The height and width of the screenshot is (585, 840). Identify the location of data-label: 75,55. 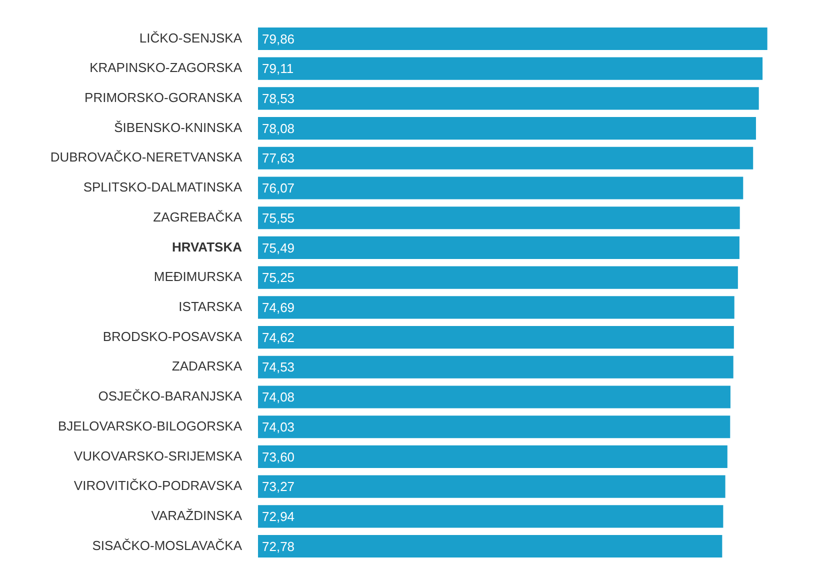
(278, 218).